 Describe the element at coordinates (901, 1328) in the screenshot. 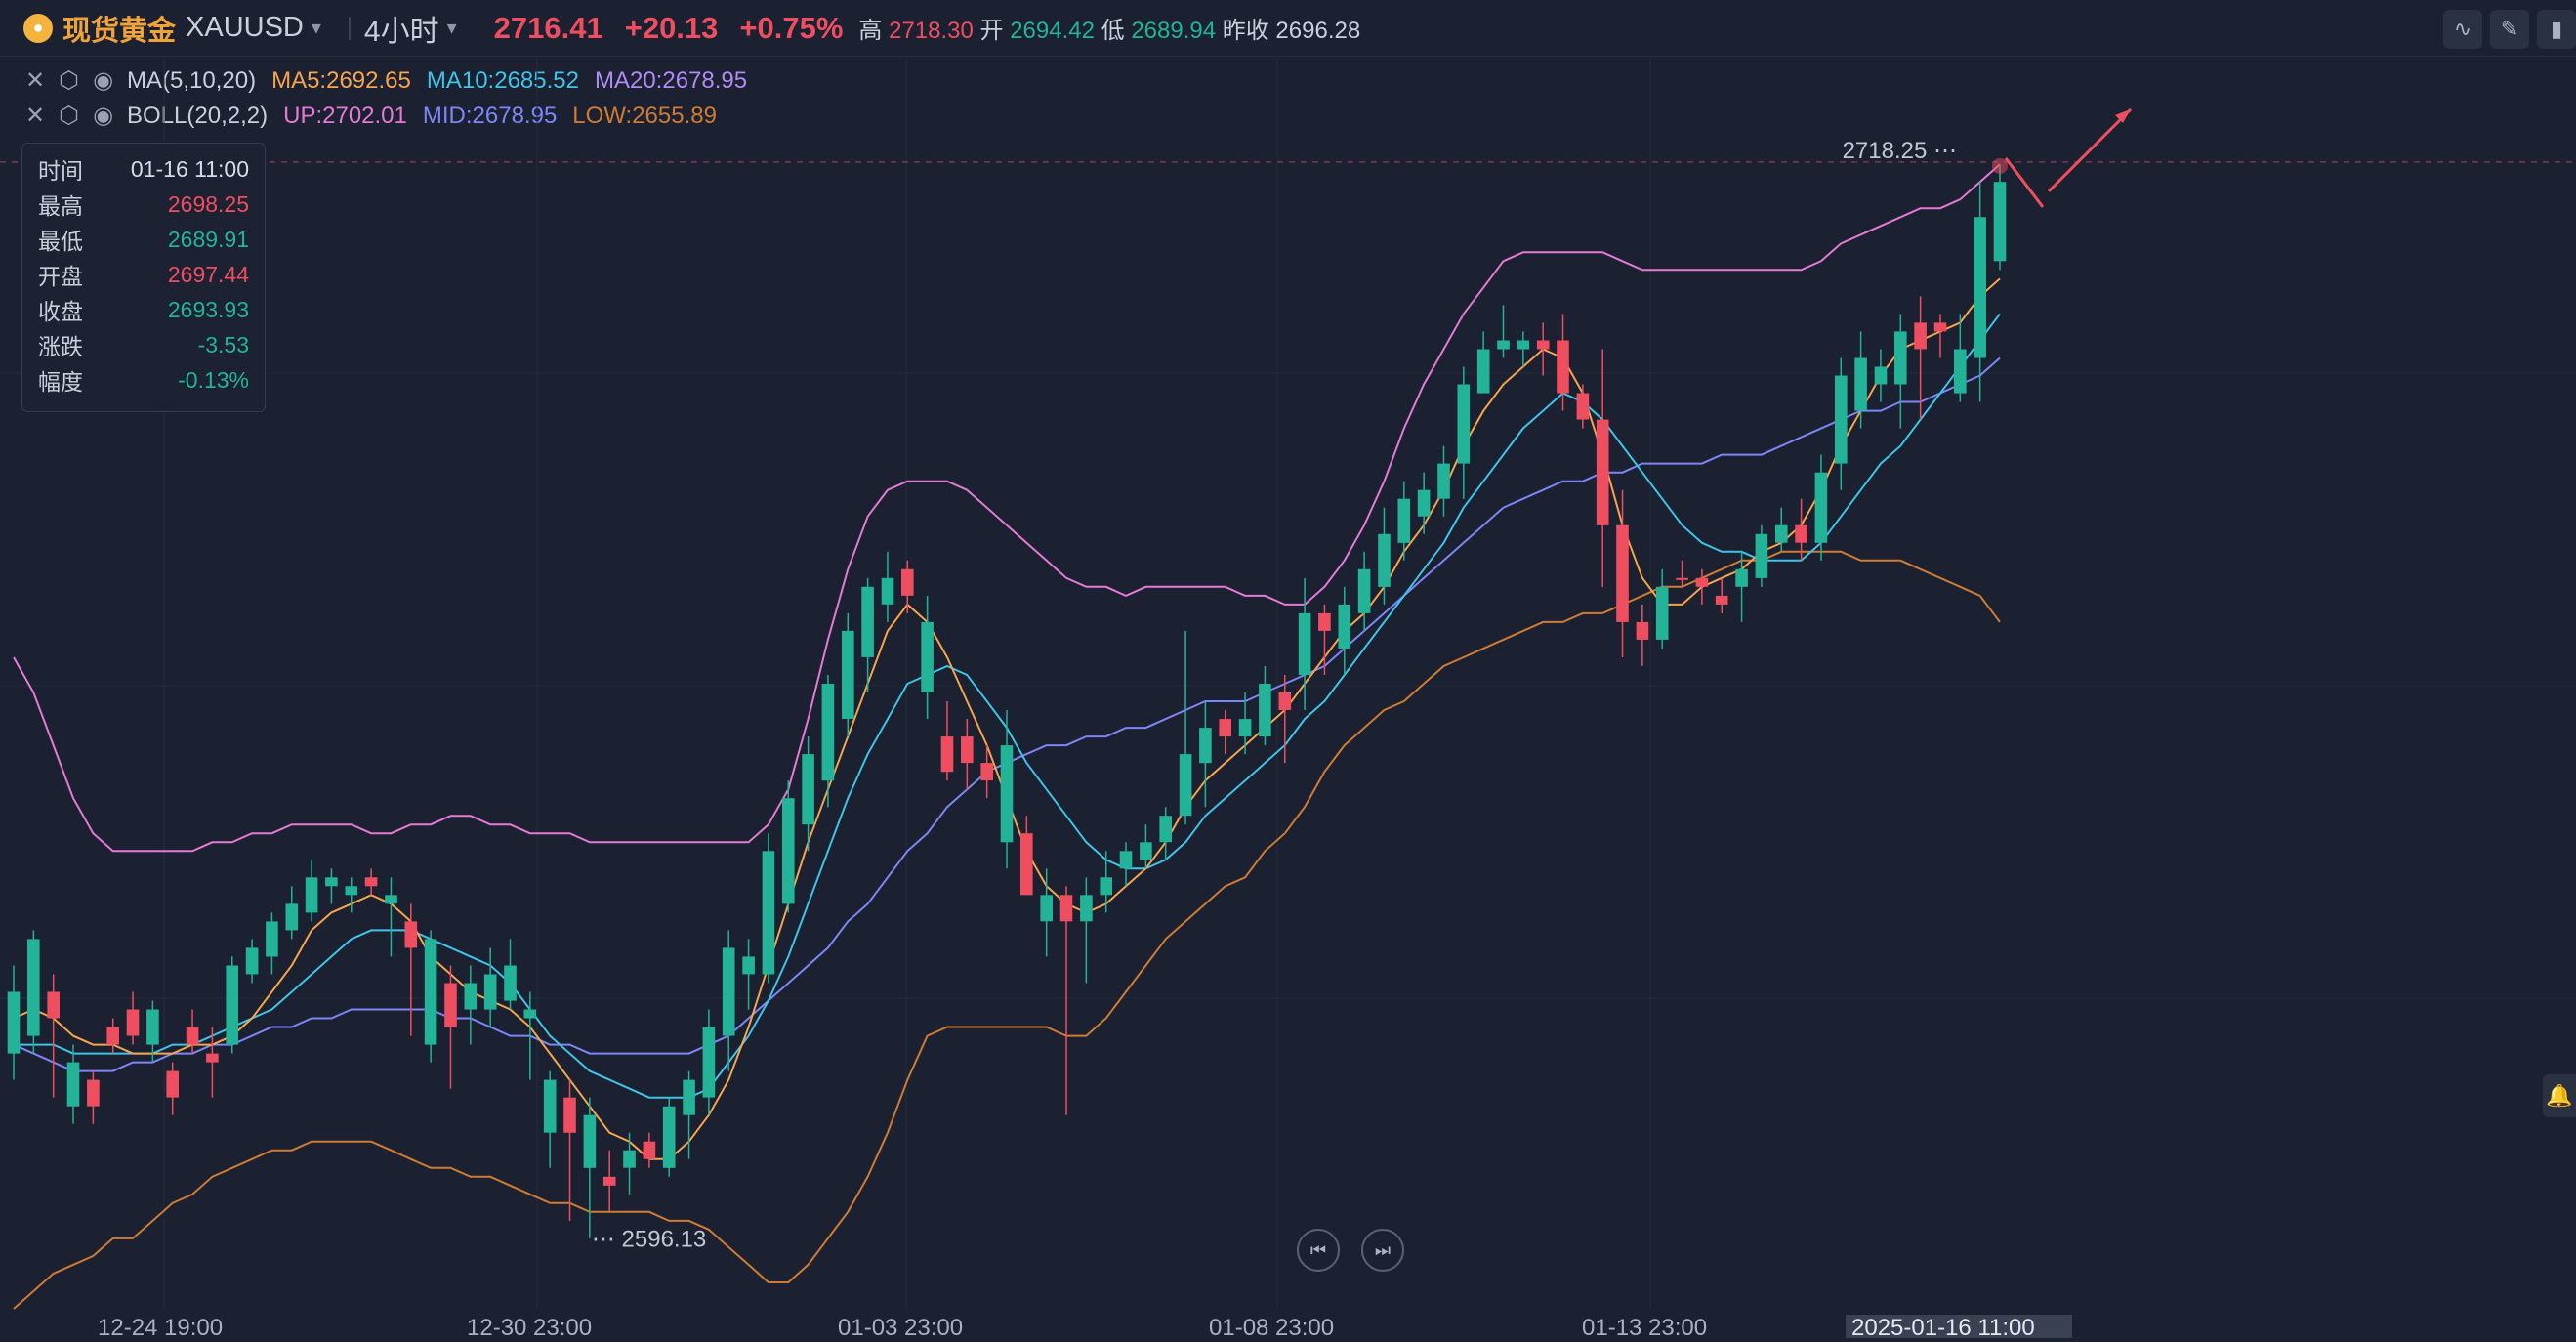

I see `x-axis-label: 01-03 23:00` at that location.